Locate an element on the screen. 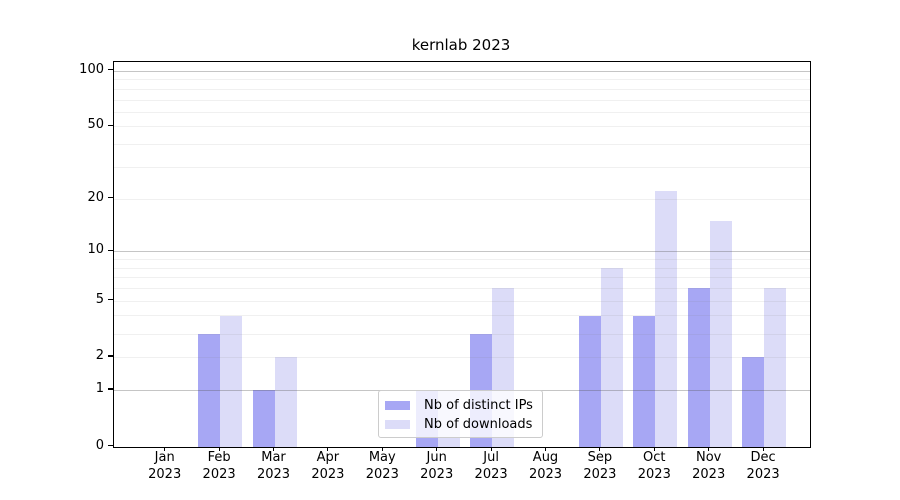 The height and width of the screenshot is (500, 900). x-axis-tick-label: May 2023 is located at coordinates (382, 466).